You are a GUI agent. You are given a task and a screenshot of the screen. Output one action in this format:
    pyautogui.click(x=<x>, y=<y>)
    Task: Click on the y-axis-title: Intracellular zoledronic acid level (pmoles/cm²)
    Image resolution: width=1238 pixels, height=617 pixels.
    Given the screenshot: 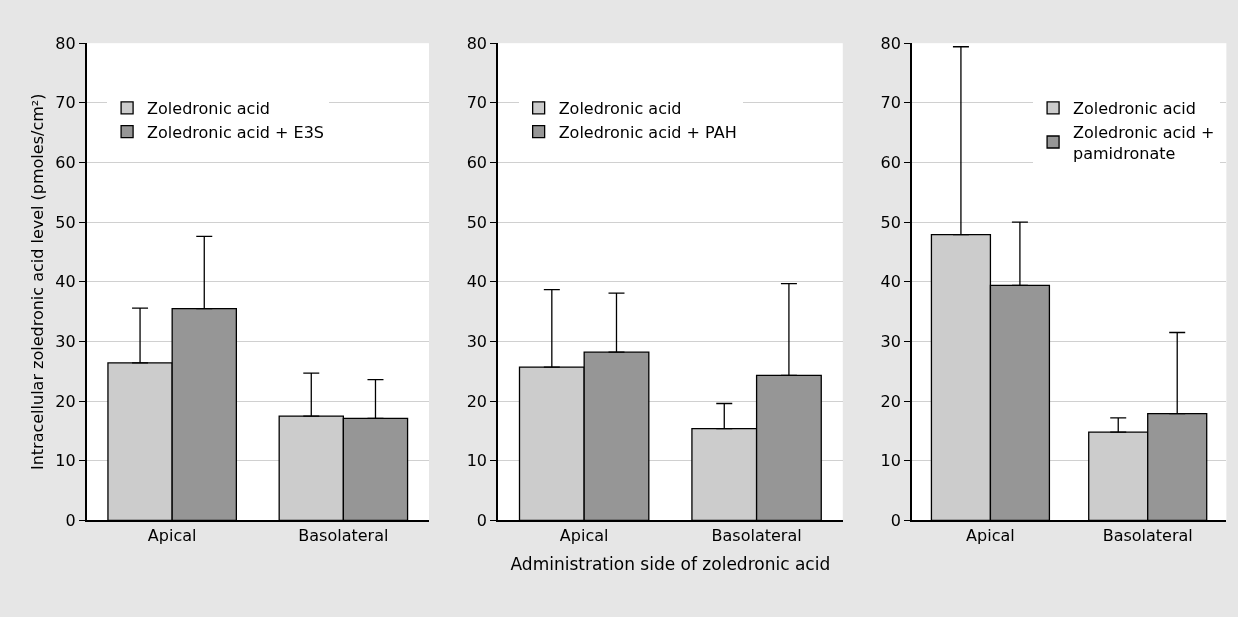 What is the action you would take?
    pyautogui.click(x=37, y=282)
    